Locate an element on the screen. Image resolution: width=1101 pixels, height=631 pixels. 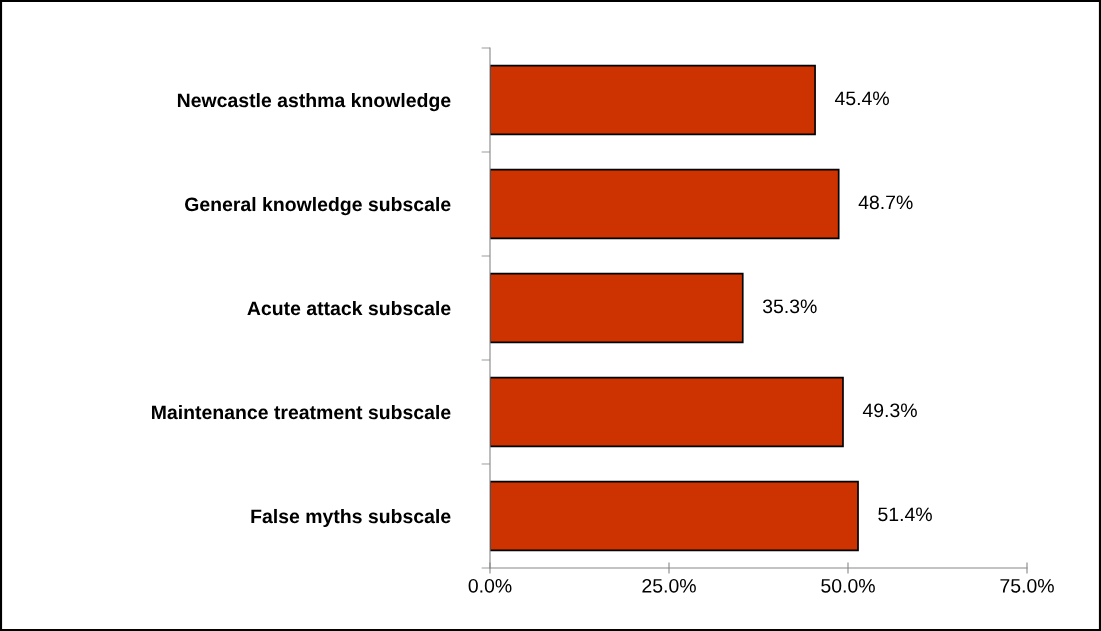
y-tick-label: Acute attack subscale is located at coordinates (349, 308).